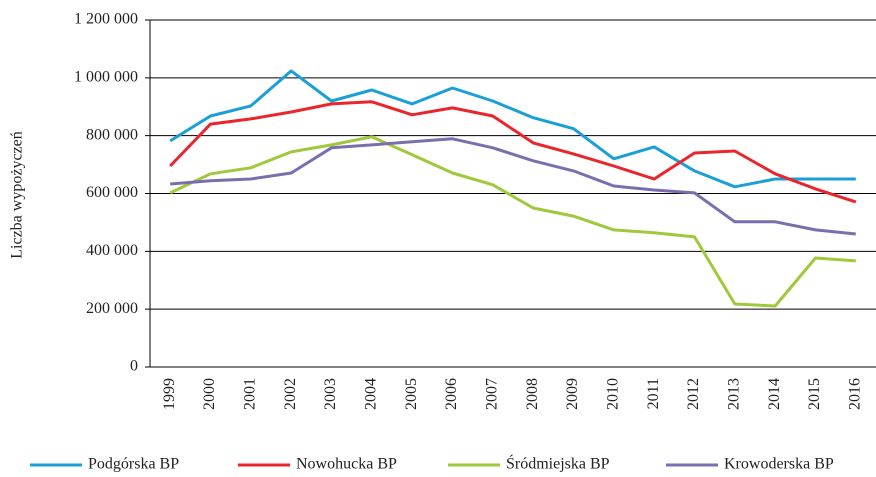 Image resolution: width=876 pixels, height=477 pixels. What do you see at coordinates (112, 308) in the screenshot?
I see `y-tick-label: 200 000` at bounding box center [112, 308].